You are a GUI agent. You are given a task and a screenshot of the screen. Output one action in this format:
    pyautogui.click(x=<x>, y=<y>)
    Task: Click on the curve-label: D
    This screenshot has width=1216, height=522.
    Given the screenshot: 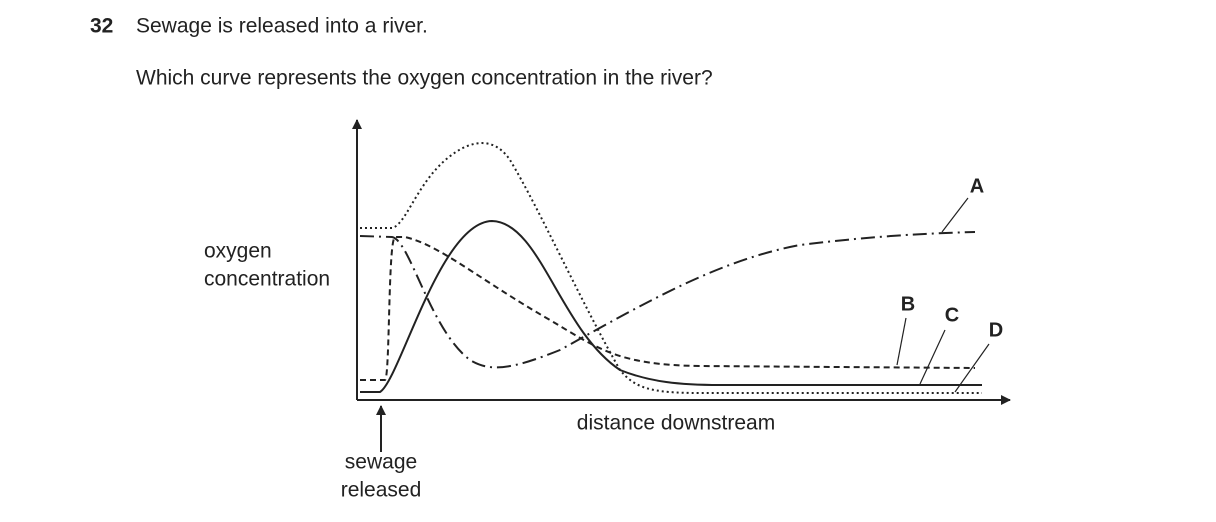 What is the action you would take?
    pyautogui.click(x=996, y=330)
    